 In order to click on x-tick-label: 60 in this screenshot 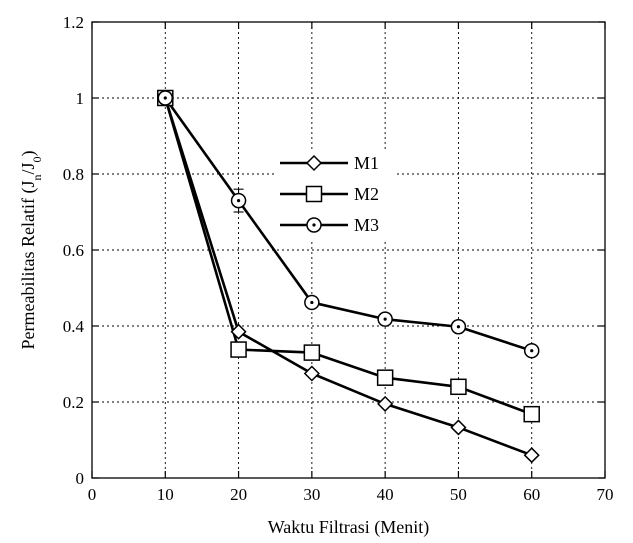, I will do `click(531, 494)`.